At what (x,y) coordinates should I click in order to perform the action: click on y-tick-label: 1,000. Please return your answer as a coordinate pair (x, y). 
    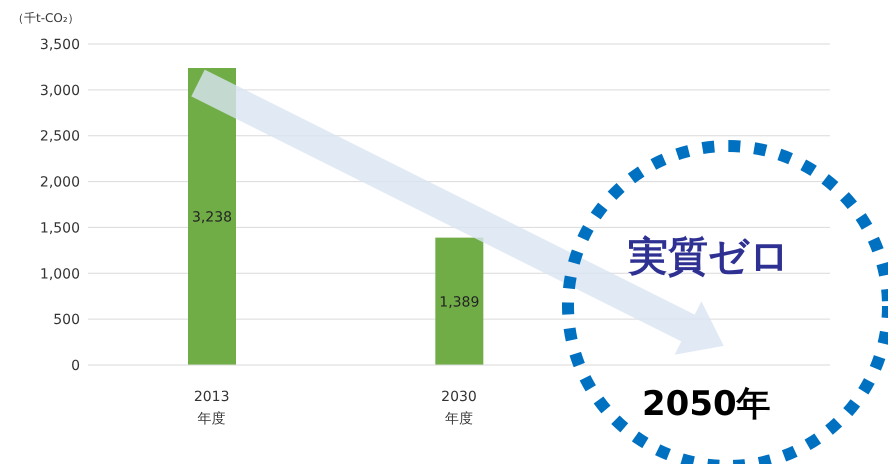
    Looking at the image, I should click on (60, 274).